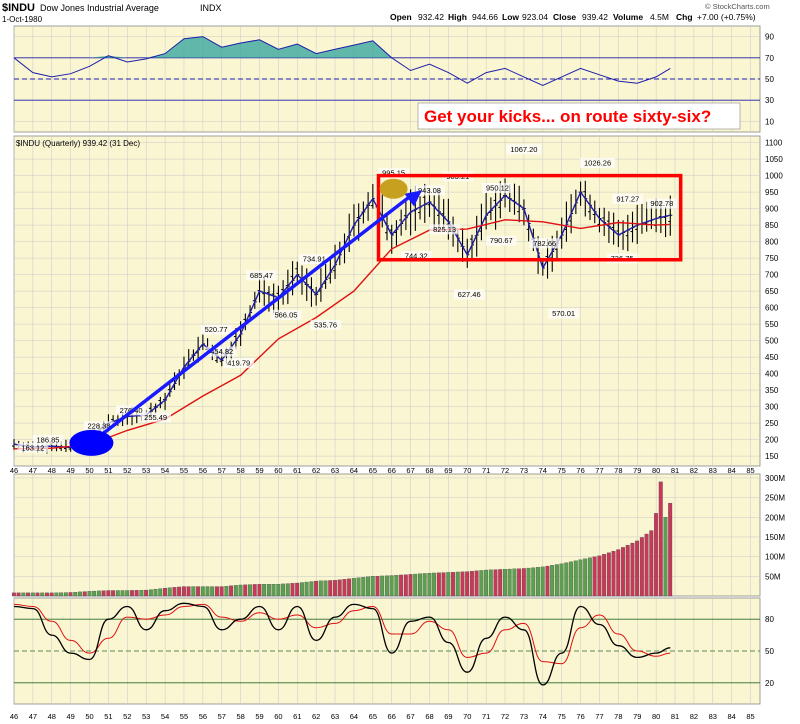 This screenshot has height=724, width=800. Describe the element at coordinates (146, 470) in the screenshot. I see `x-tick-label: 53` at that location.